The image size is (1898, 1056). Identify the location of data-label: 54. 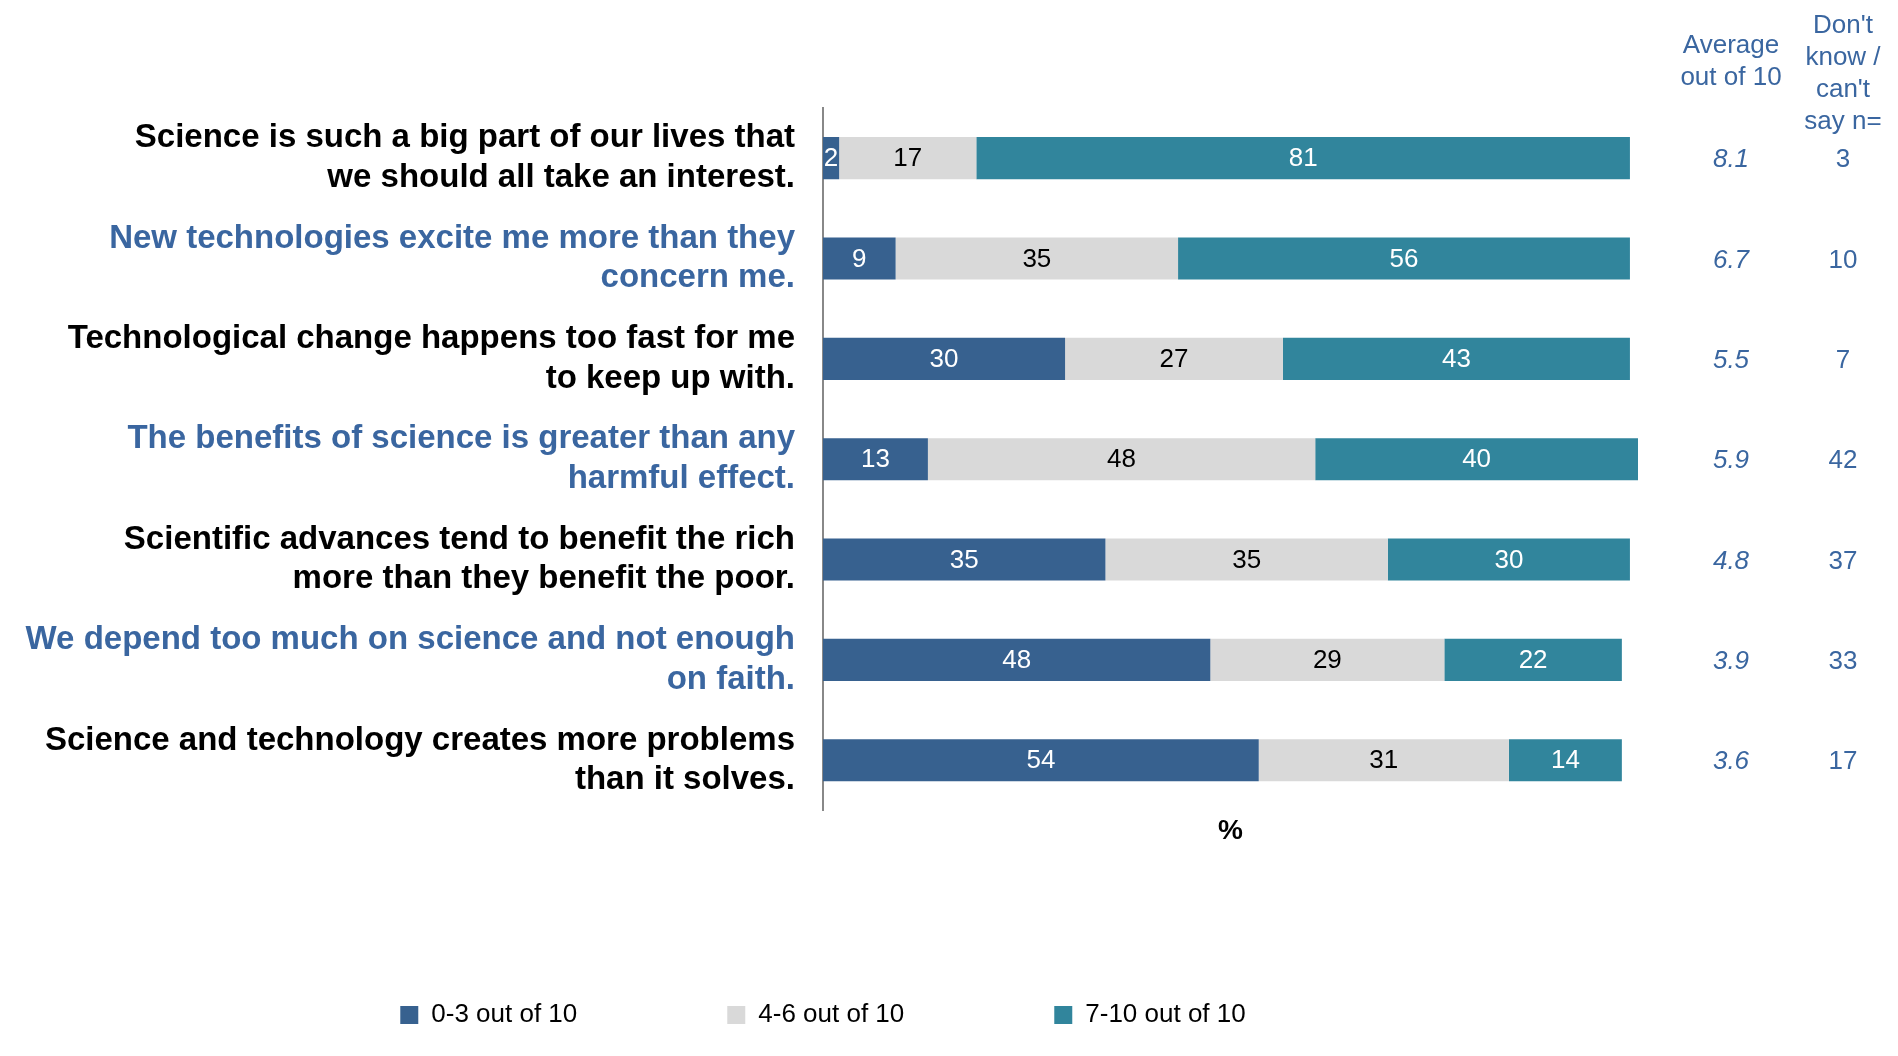
(1041, 759).